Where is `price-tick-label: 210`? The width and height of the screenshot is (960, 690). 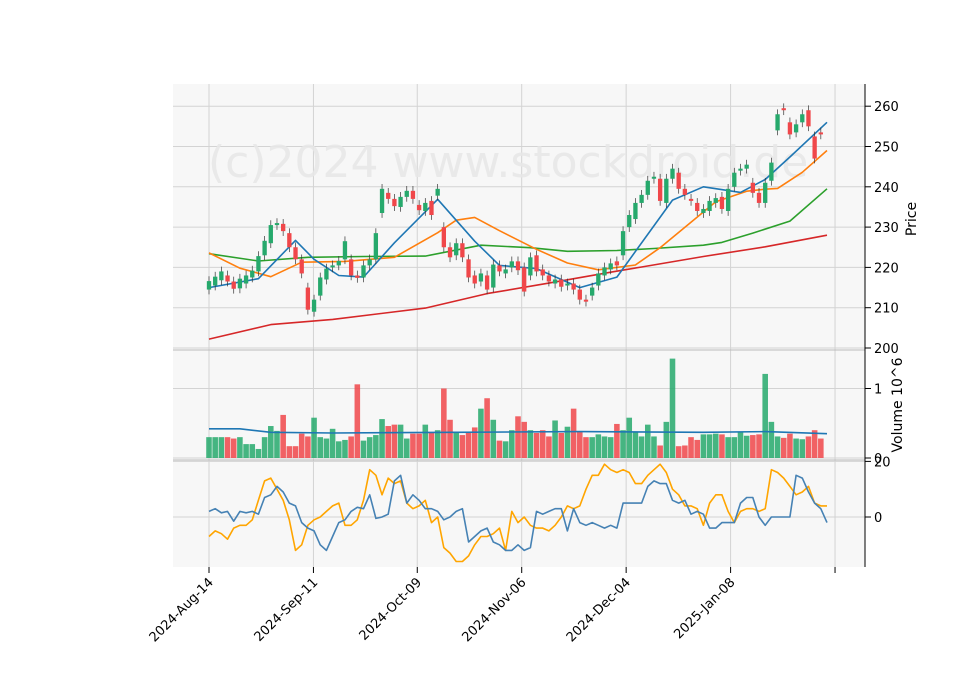 price-tick-label: 210 is located at coordinates (886, 309).